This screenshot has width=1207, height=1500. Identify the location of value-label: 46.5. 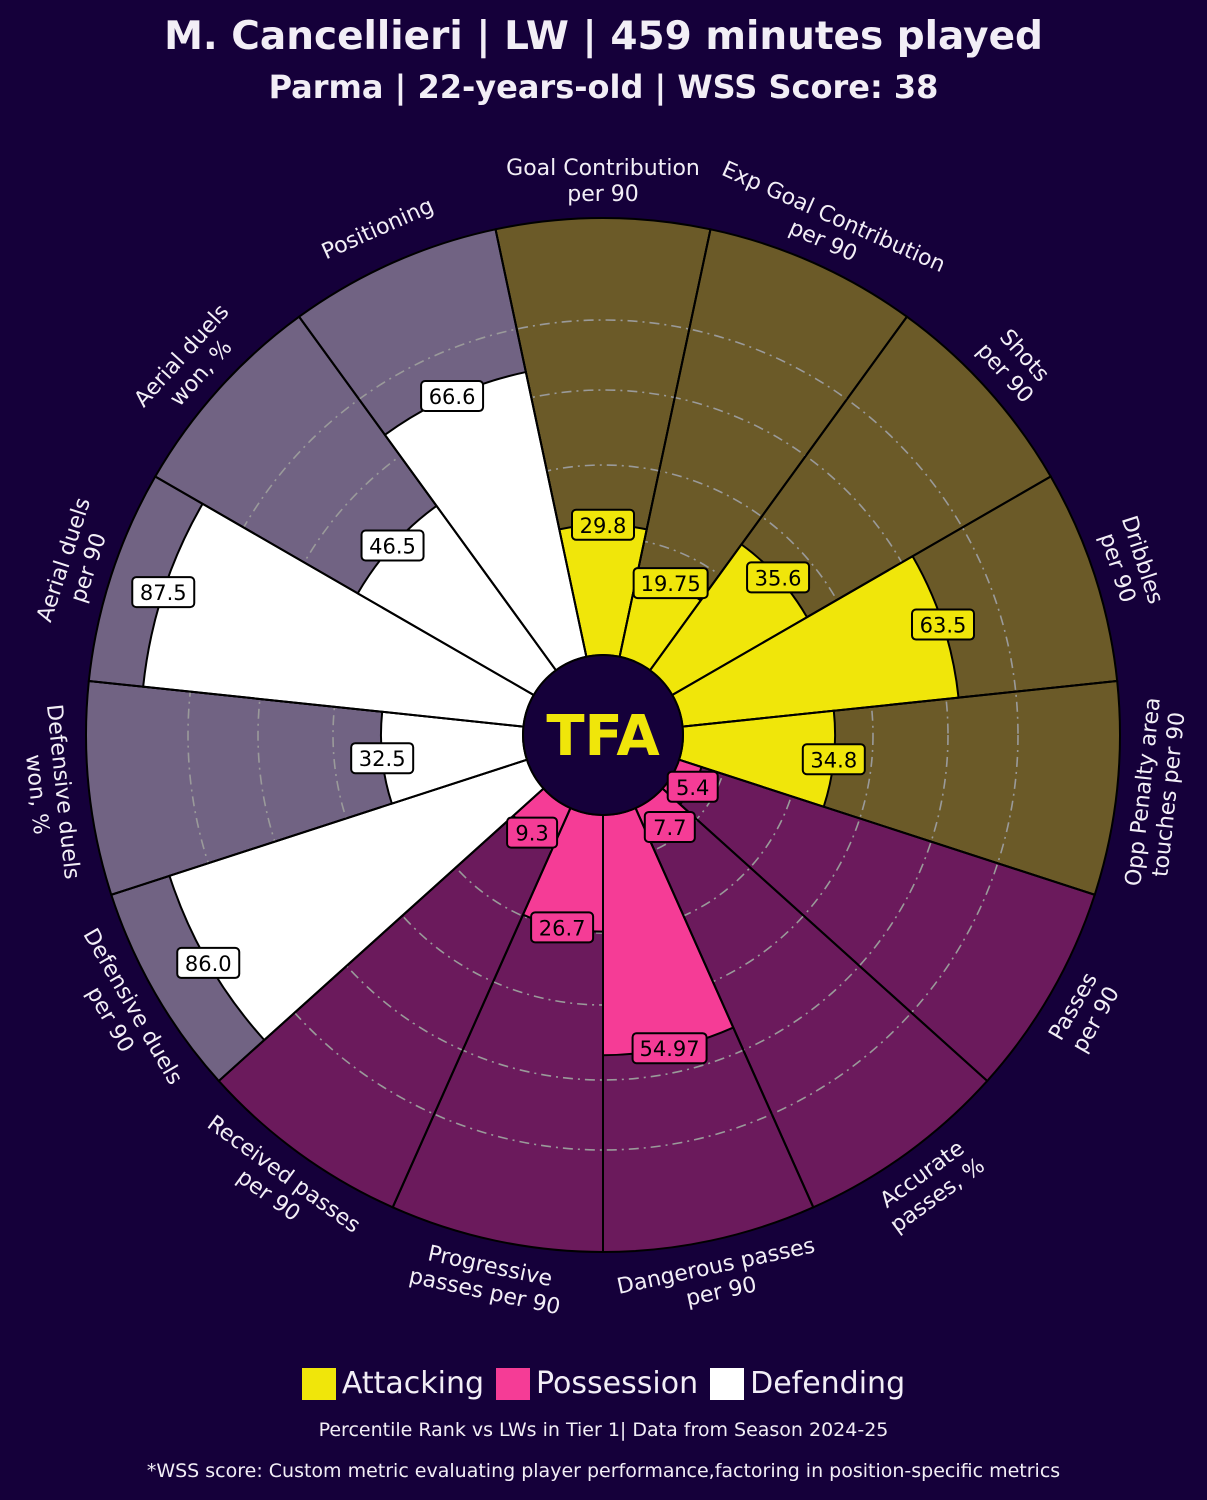
(392, 546).